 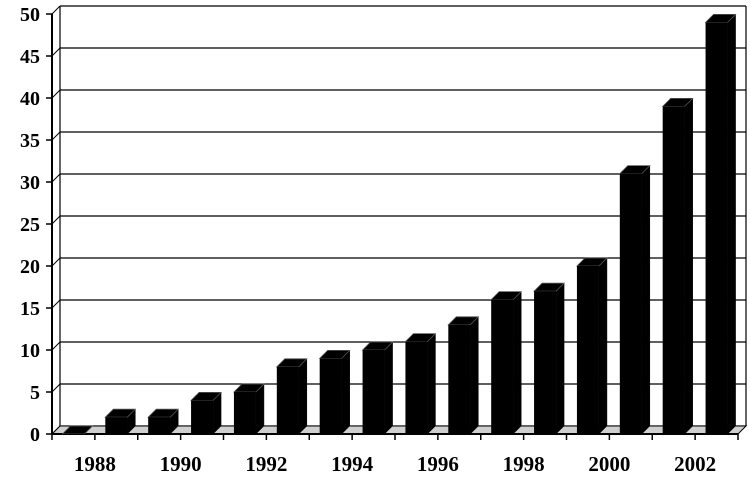 What do you see at coordinates (30, 351) in the screenshot?
I see `y-tick-label: 10` at bounding box center [30, 351].